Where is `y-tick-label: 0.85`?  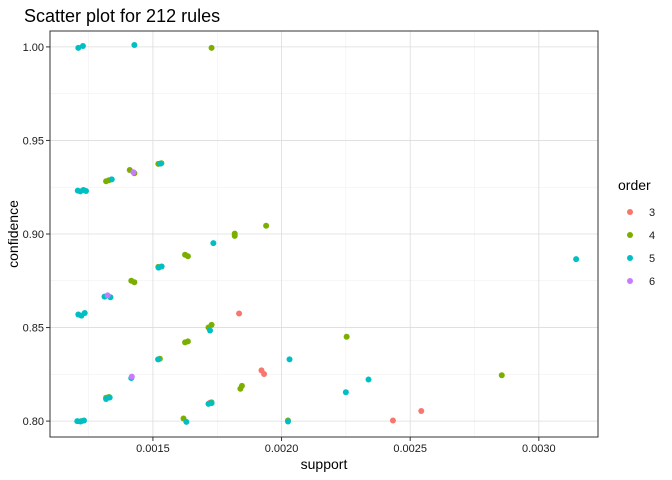
y-tick-label: 0.85 is located at coordinates (33, 329).